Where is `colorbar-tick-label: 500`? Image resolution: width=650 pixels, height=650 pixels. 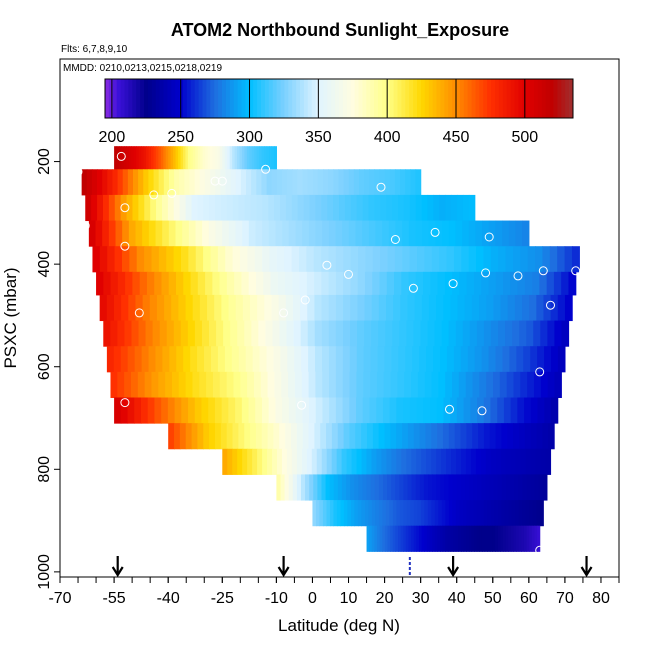 colorbar-tick-label: 500 is located at coordinates (524, 137).